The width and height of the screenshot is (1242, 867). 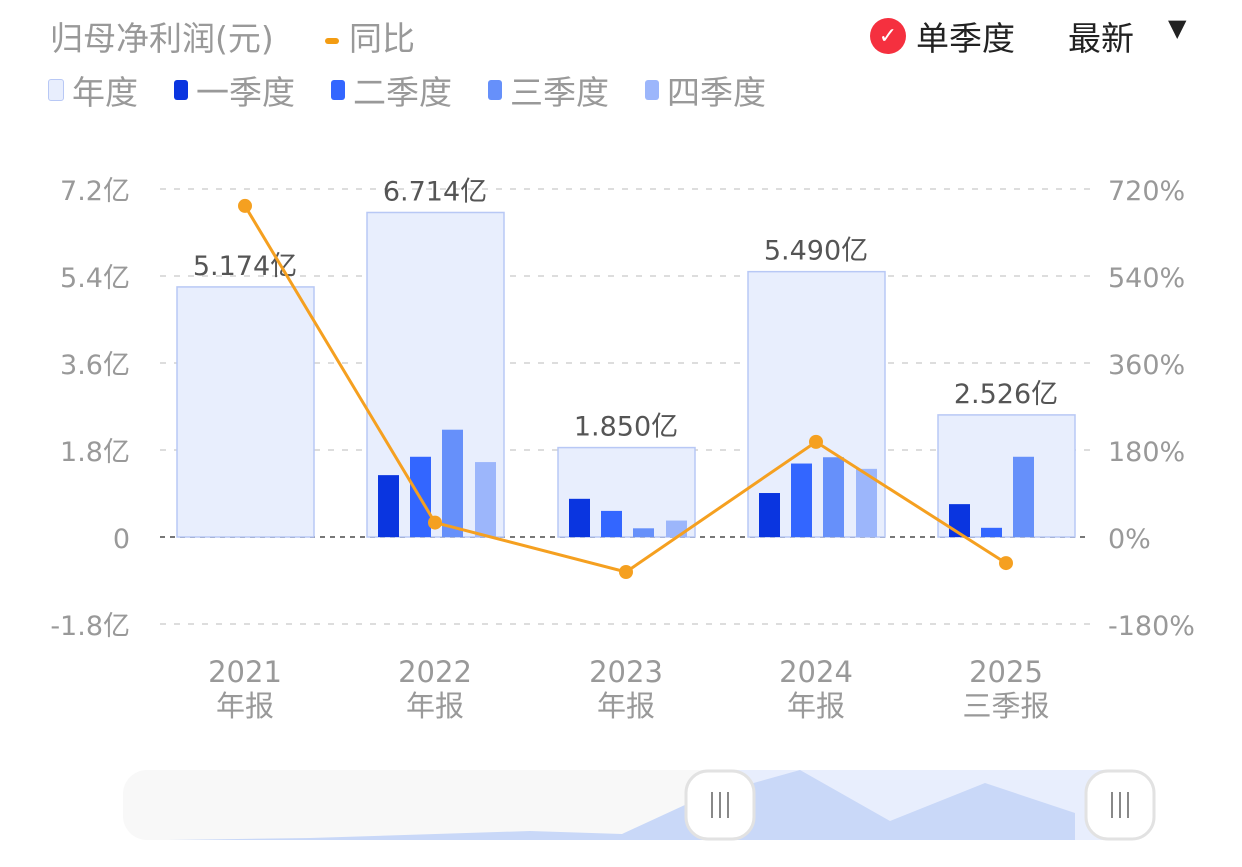 What do you see at coordinates (888, 36) in the screenshot?
I see `check-icon: ✓` at bounding box center [888, 36].